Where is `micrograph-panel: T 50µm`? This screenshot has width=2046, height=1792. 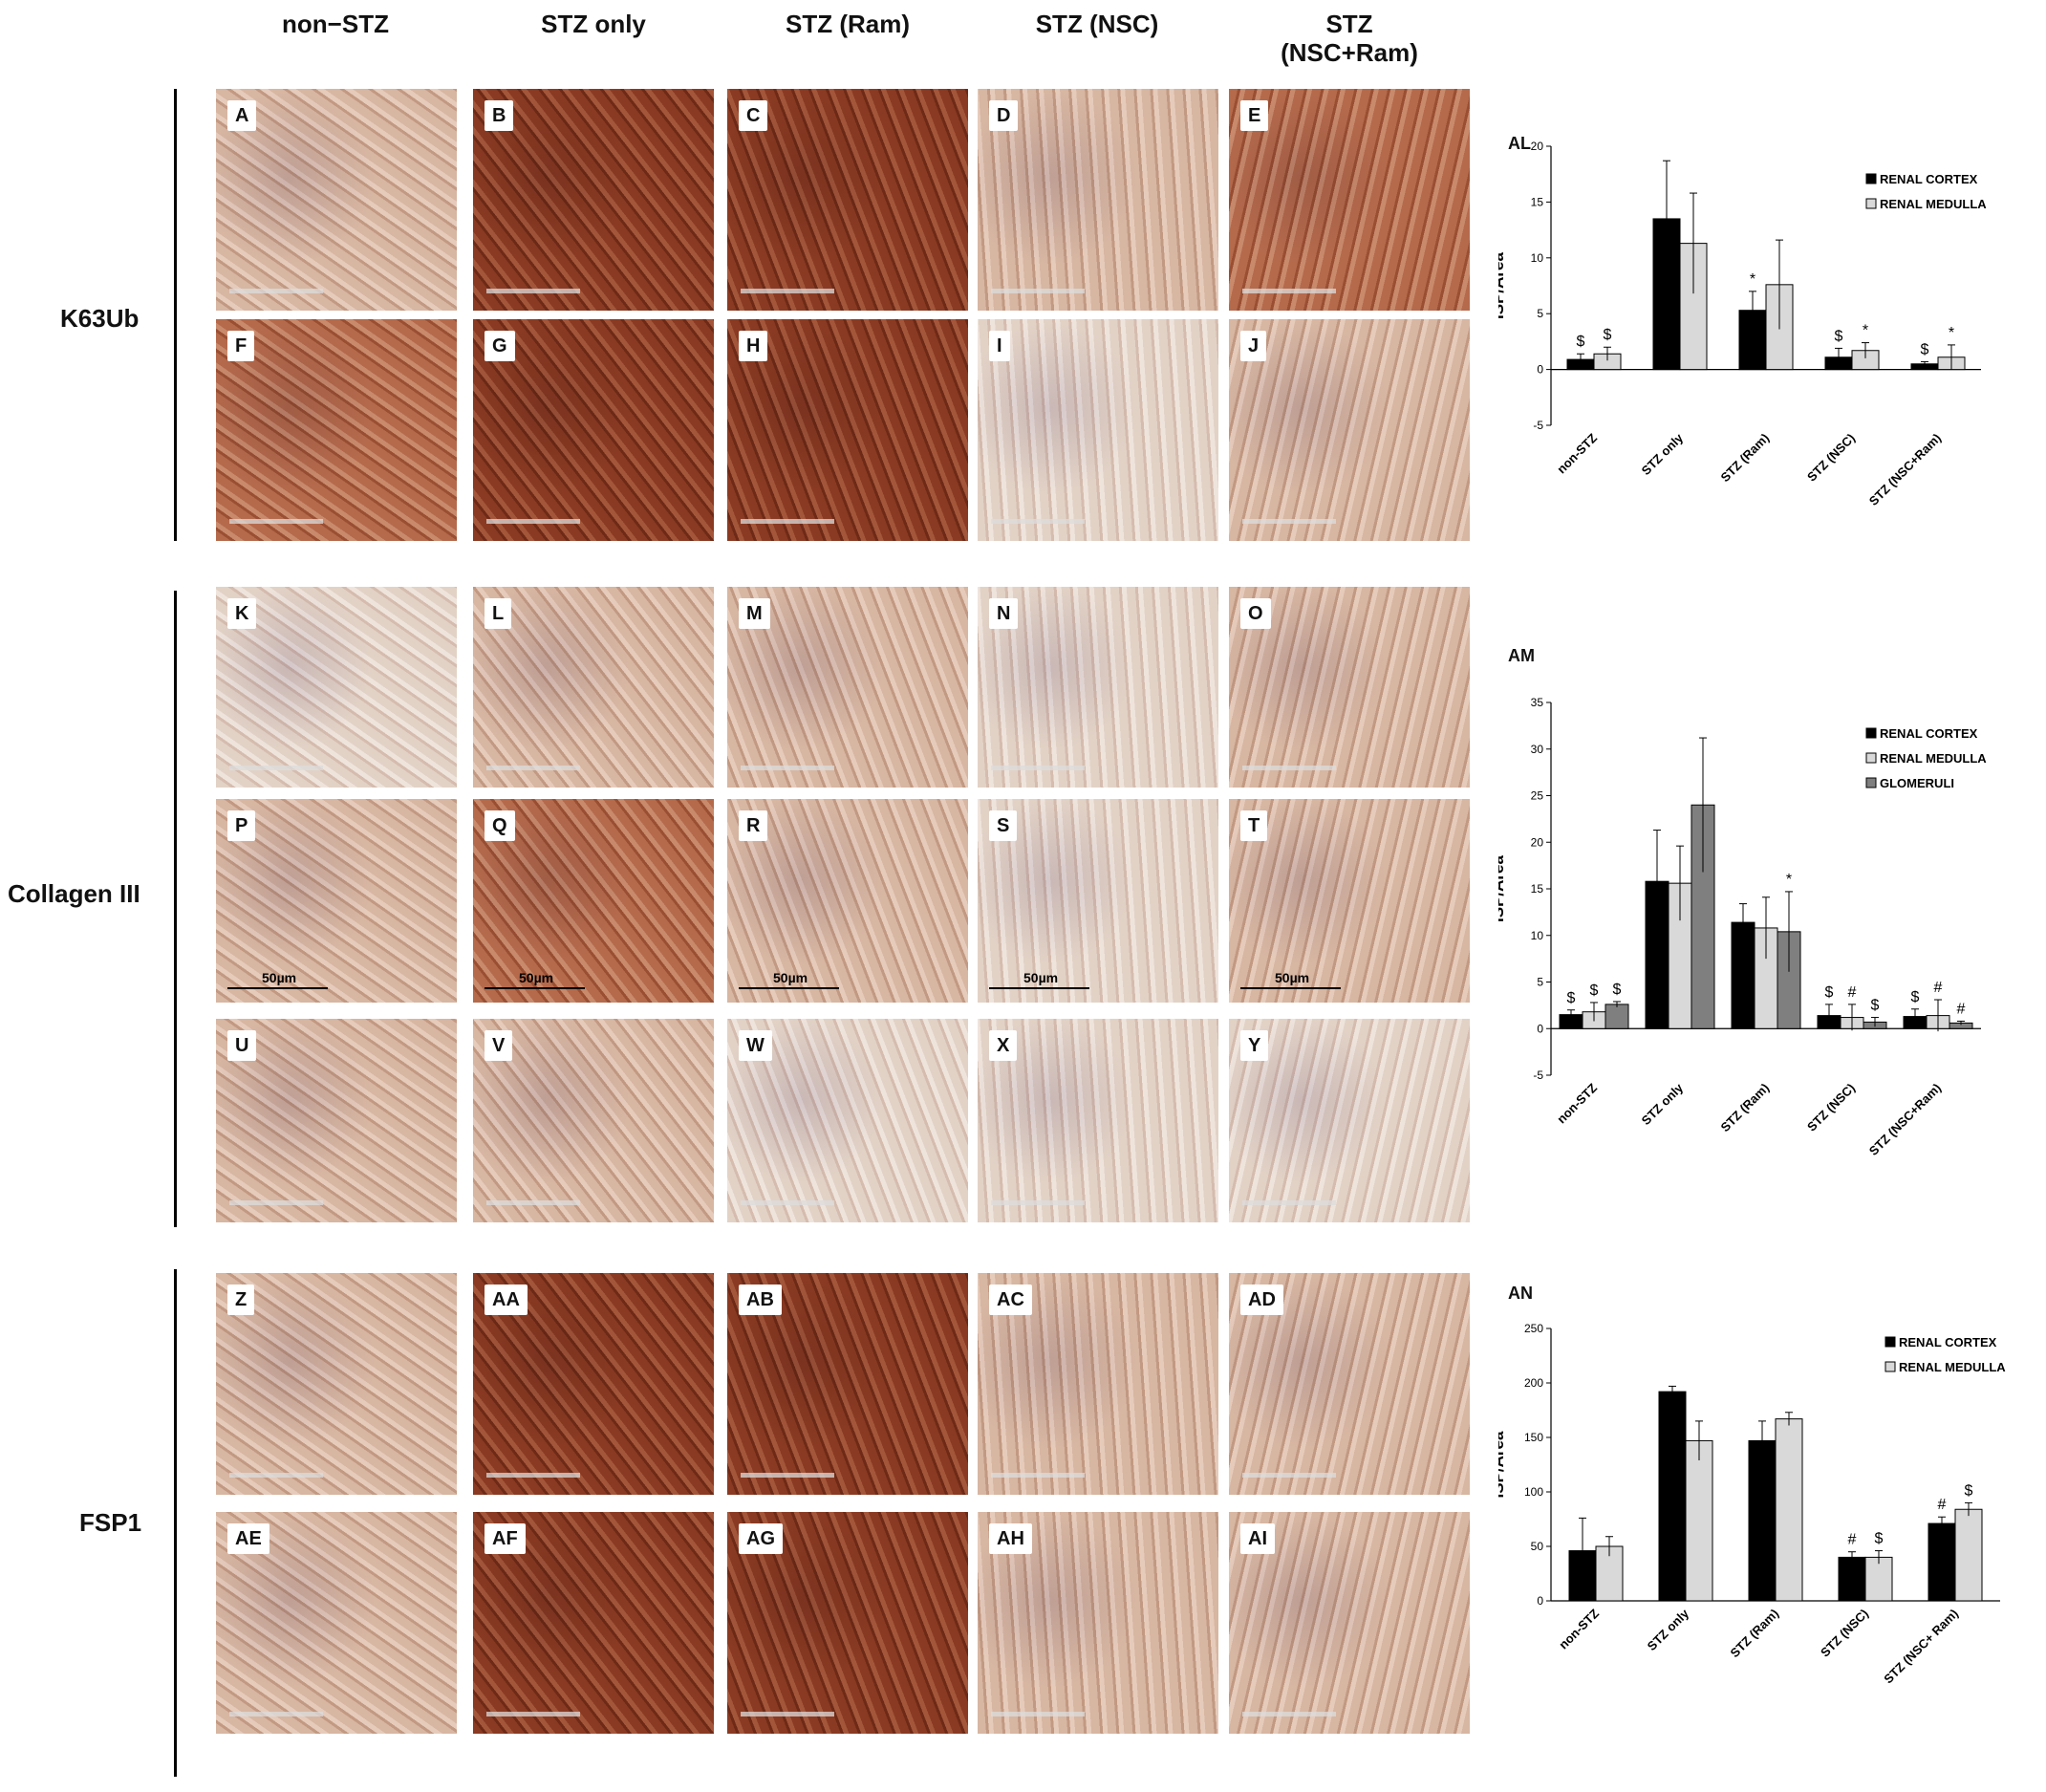 micrograph-panel: T 50µm is located at coordinates (1349, 901).